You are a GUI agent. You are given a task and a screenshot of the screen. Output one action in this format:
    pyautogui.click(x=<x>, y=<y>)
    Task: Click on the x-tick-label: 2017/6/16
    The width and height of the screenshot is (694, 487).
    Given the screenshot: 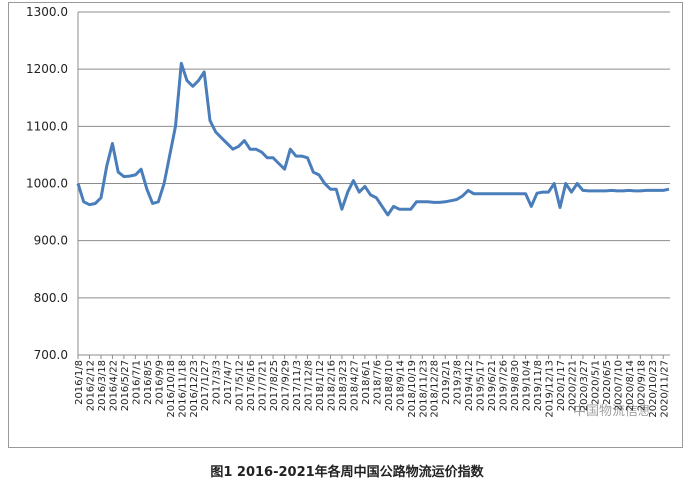 What is the action you would take?
    pyautogui.click(x=251, y=385)
    